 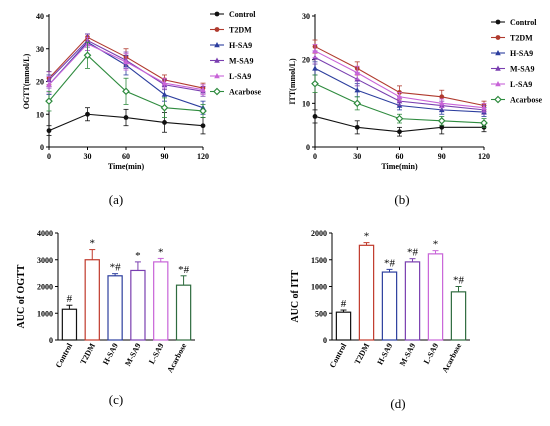 I want to click on category-label: L-SA9, so click(x=431, y=354).